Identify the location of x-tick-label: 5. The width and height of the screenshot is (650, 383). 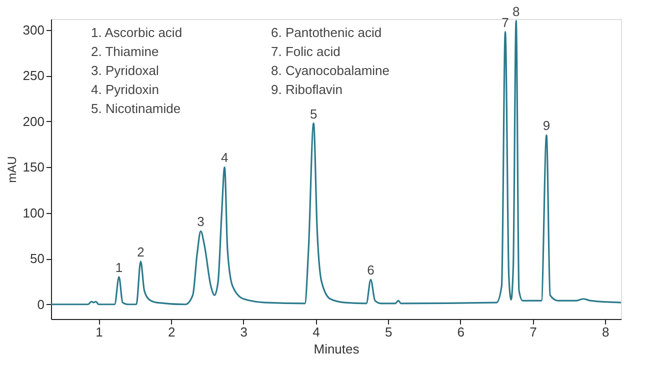
(388, 332).